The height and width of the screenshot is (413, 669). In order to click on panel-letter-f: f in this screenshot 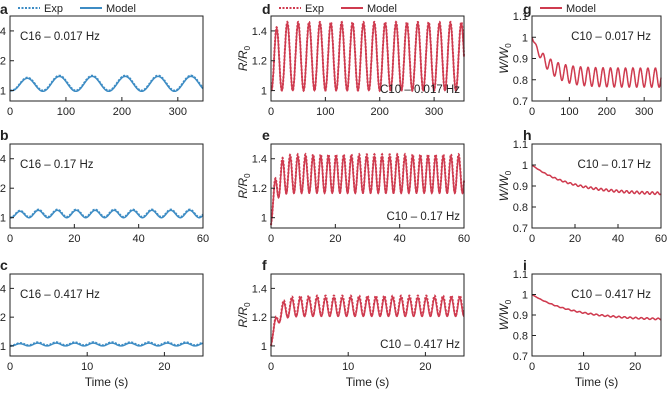, I will do `click(264, 265)`.